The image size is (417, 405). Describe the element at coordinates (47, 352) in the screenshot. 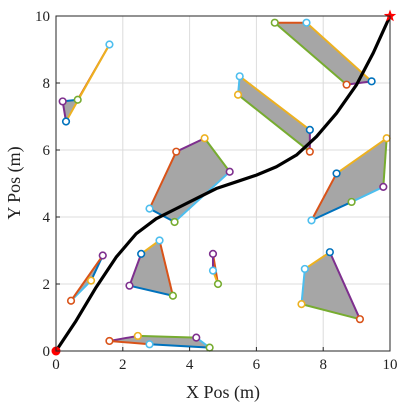

I see `y-tick-label: 0` at that location.